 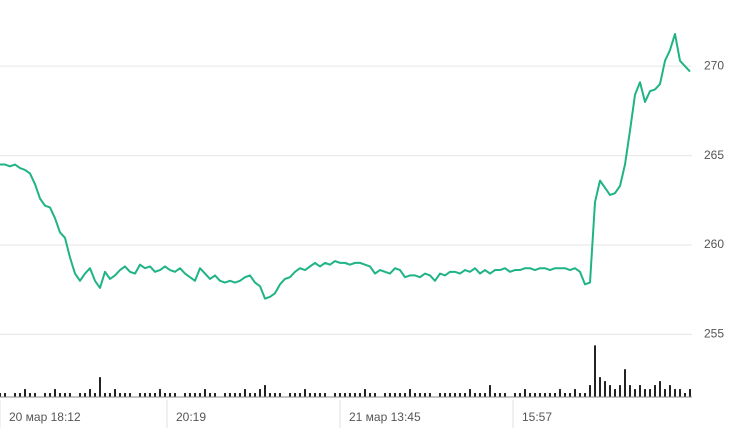 I want to click on x-tick-label: 21 мар 13:45, so click(x=385, y=417).